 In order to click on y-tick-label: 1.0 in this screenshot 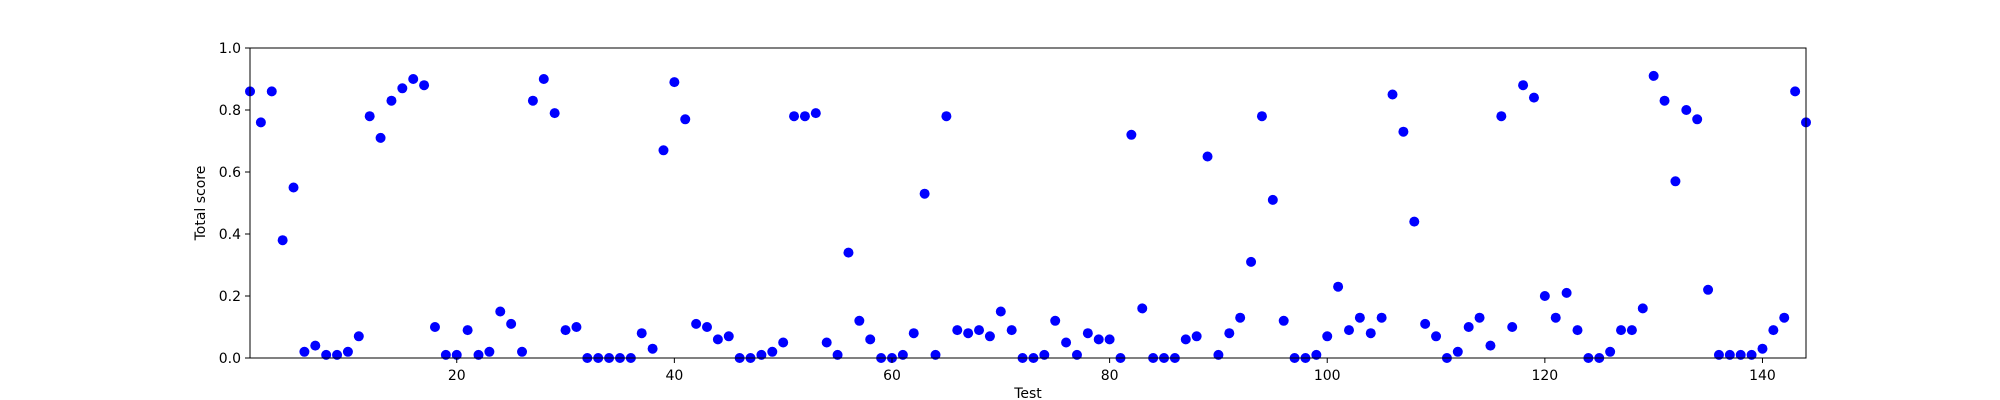, I will do `click(230, 49)`.